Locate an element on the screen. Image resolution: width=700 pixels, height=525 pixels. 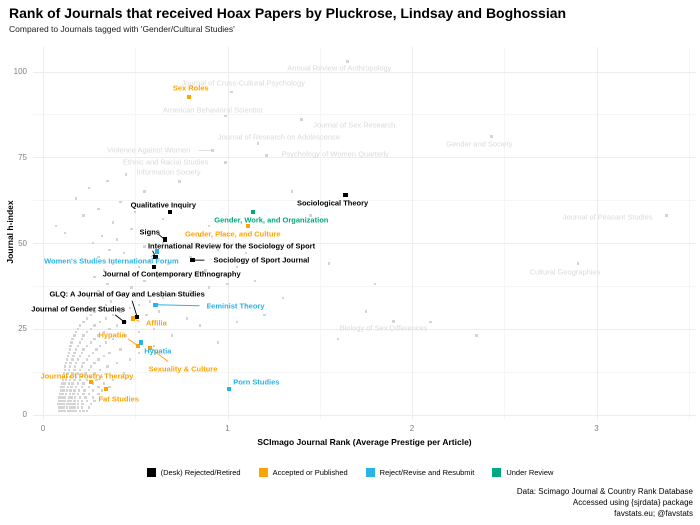
journal-label: Qualitative Inquiry is located at coordinates (163, 205).